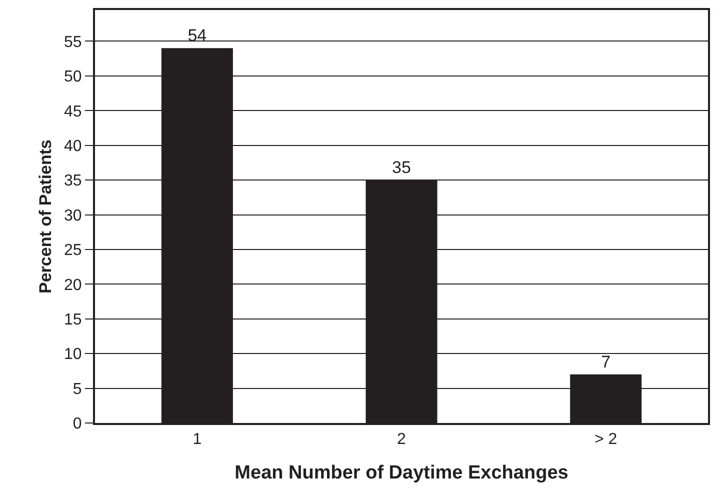 The image size is (723, 495). I want to click on y-tick-label: 15, so click(73, 319).